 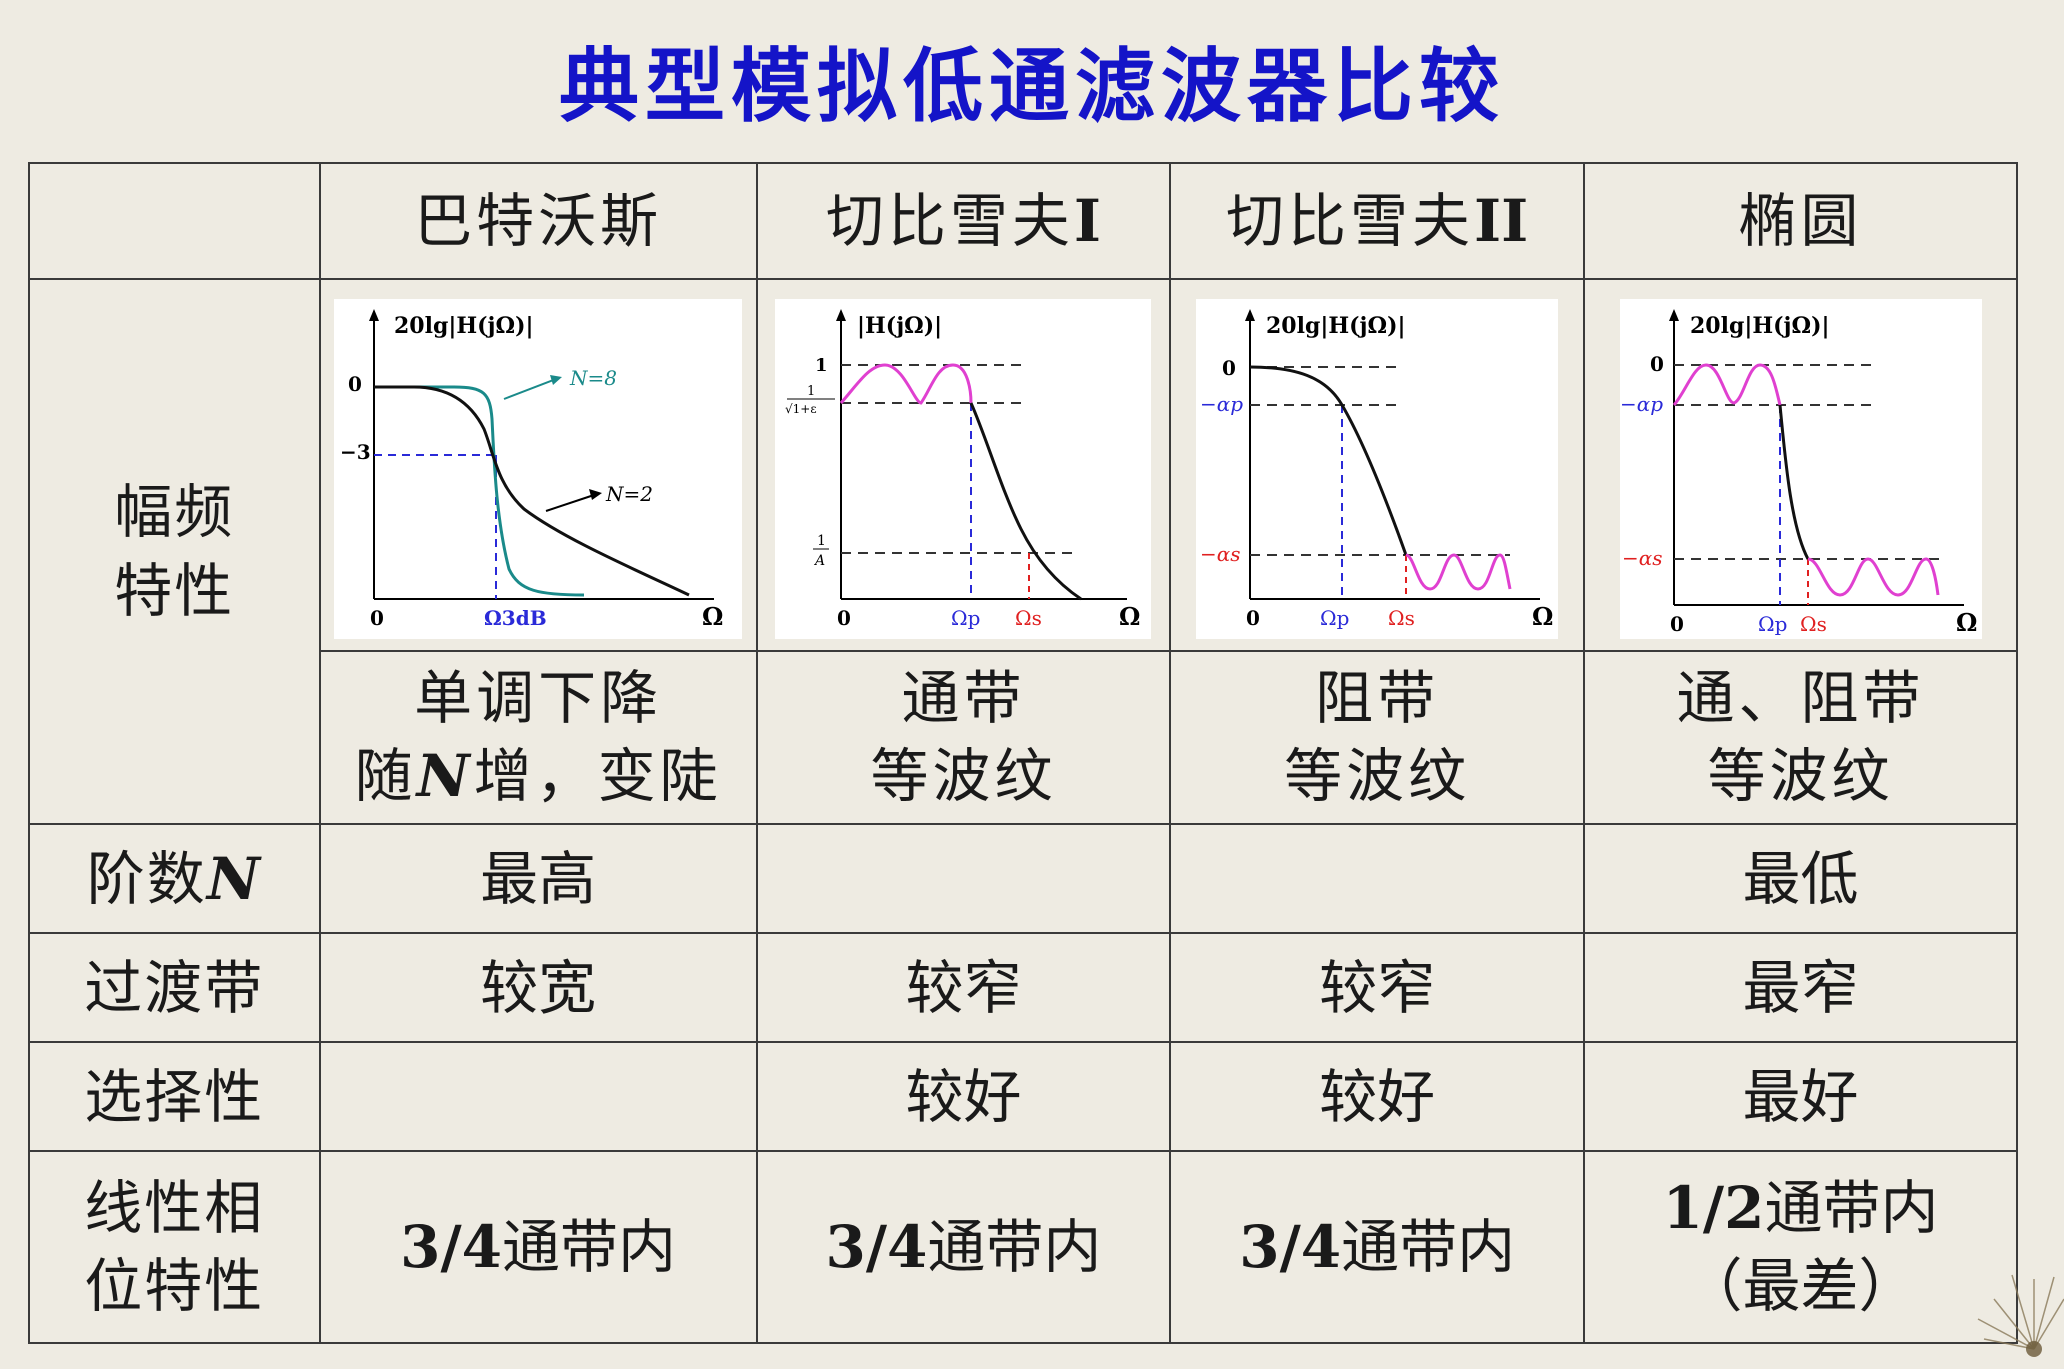 What do you see at coordinates (174, 512) in the screenshot?
I see `row-header-line: 幅频` at bounding box center [174, 512].